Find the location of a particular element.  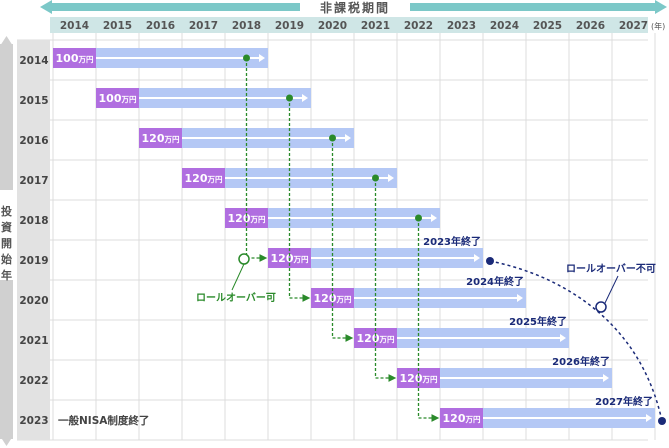

year-header-2021: 2021 is located at coordinates (375, 26).